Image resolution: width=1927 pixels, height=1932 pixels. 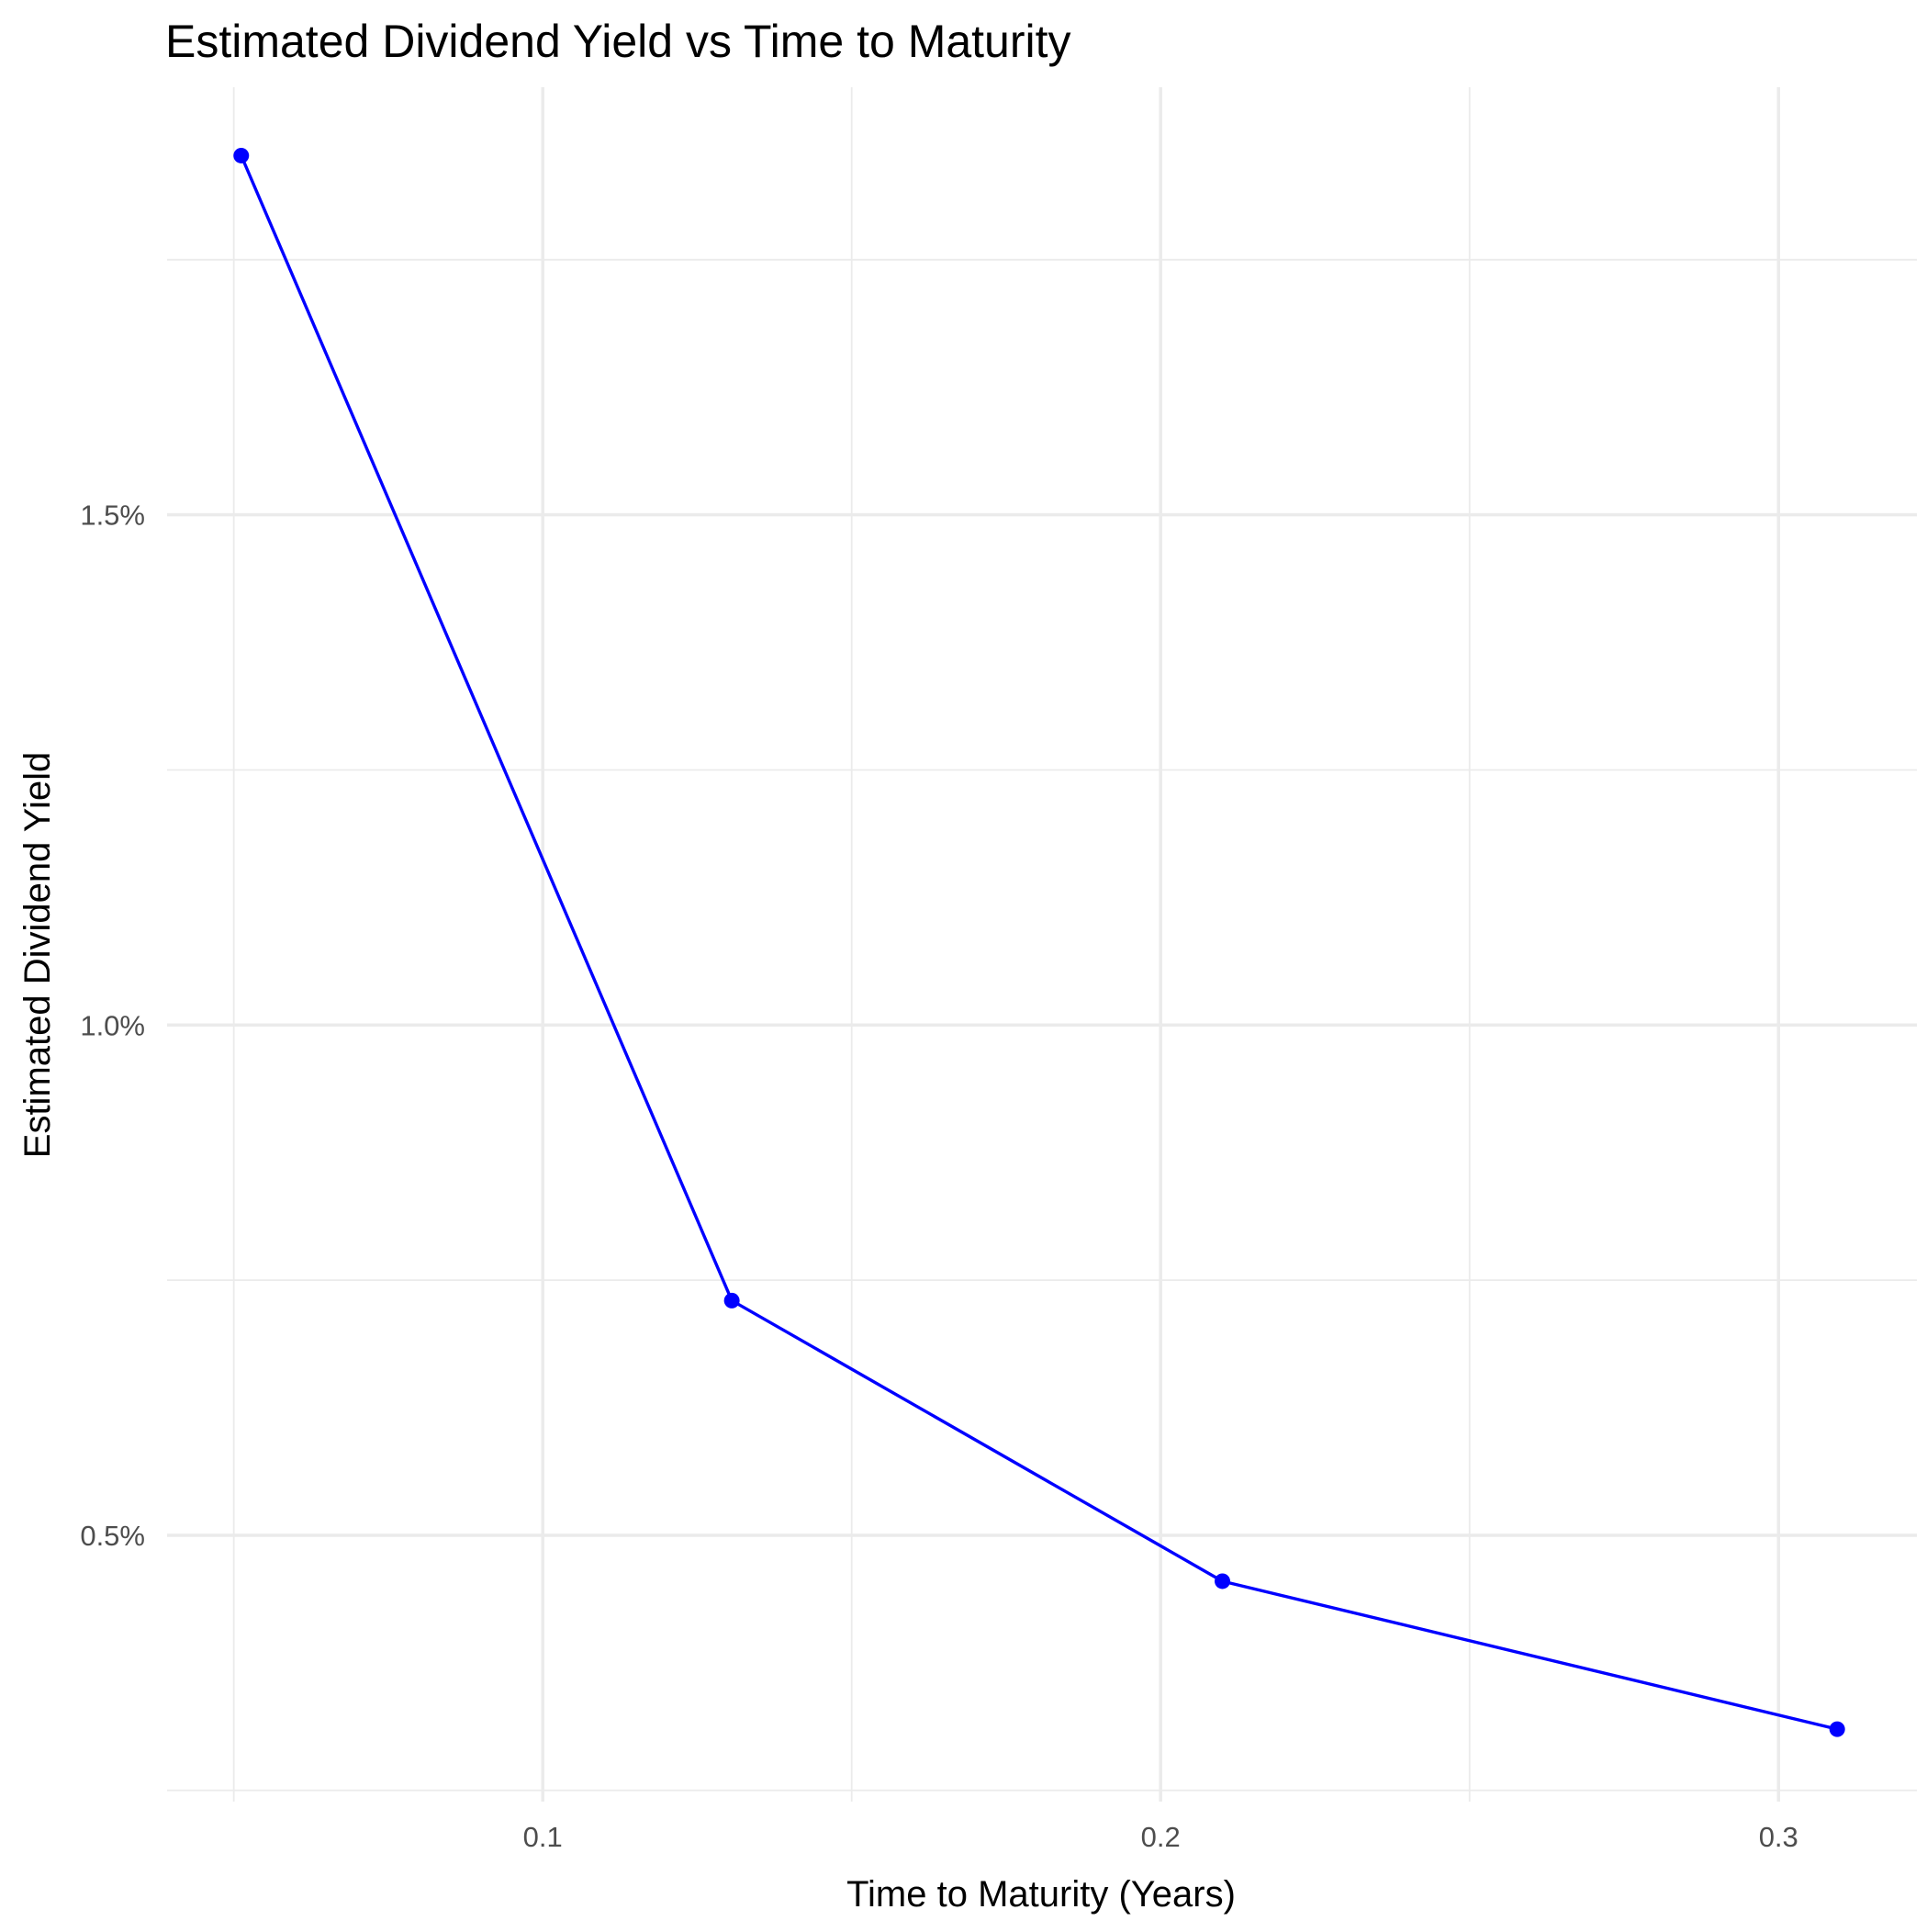 What do you see at coordinates (1779, 1837) in the screenshot?
I see `x-tick-label: 0.3` at bounding box center [1779, 1837].